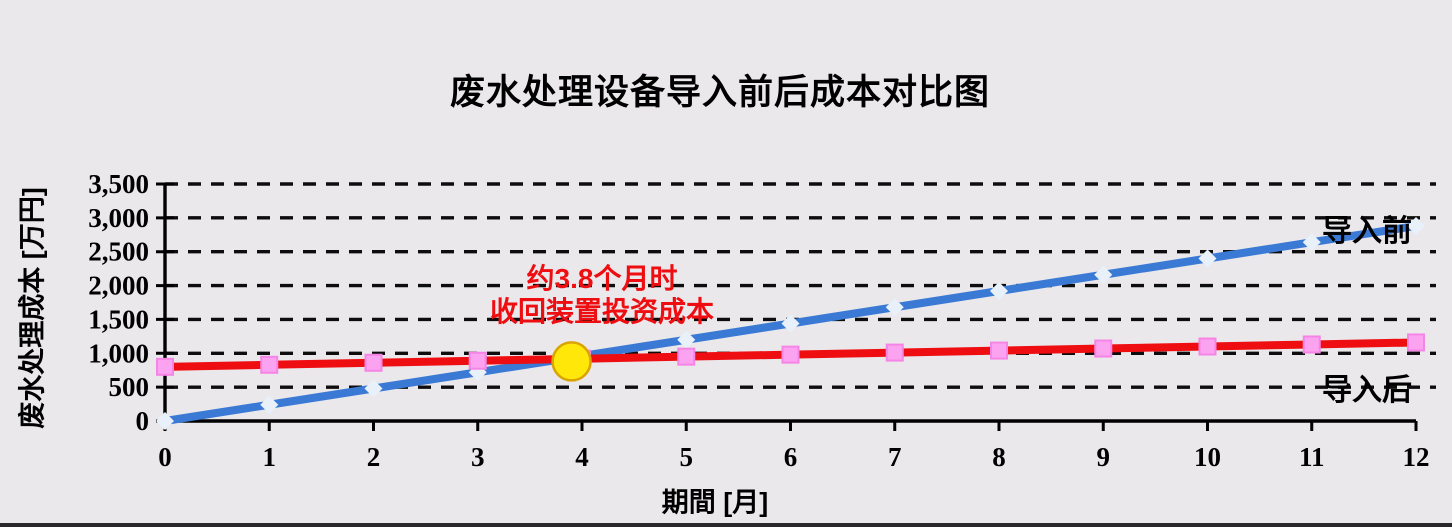  Describe the element at coordinates (1367, 231) in the screenshot. I see `series-label-before: 导入前` at that location.